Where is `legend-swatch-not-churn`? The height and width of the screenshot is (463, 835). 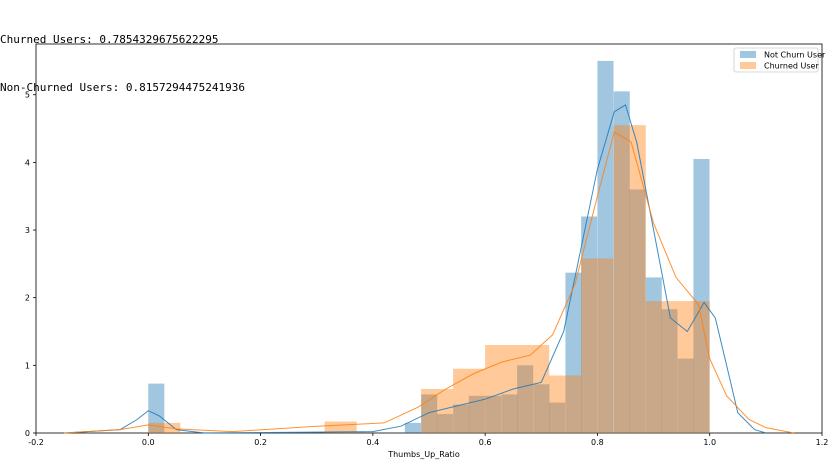
legend-swatch-not-churn is located at coordinates (748, 54).